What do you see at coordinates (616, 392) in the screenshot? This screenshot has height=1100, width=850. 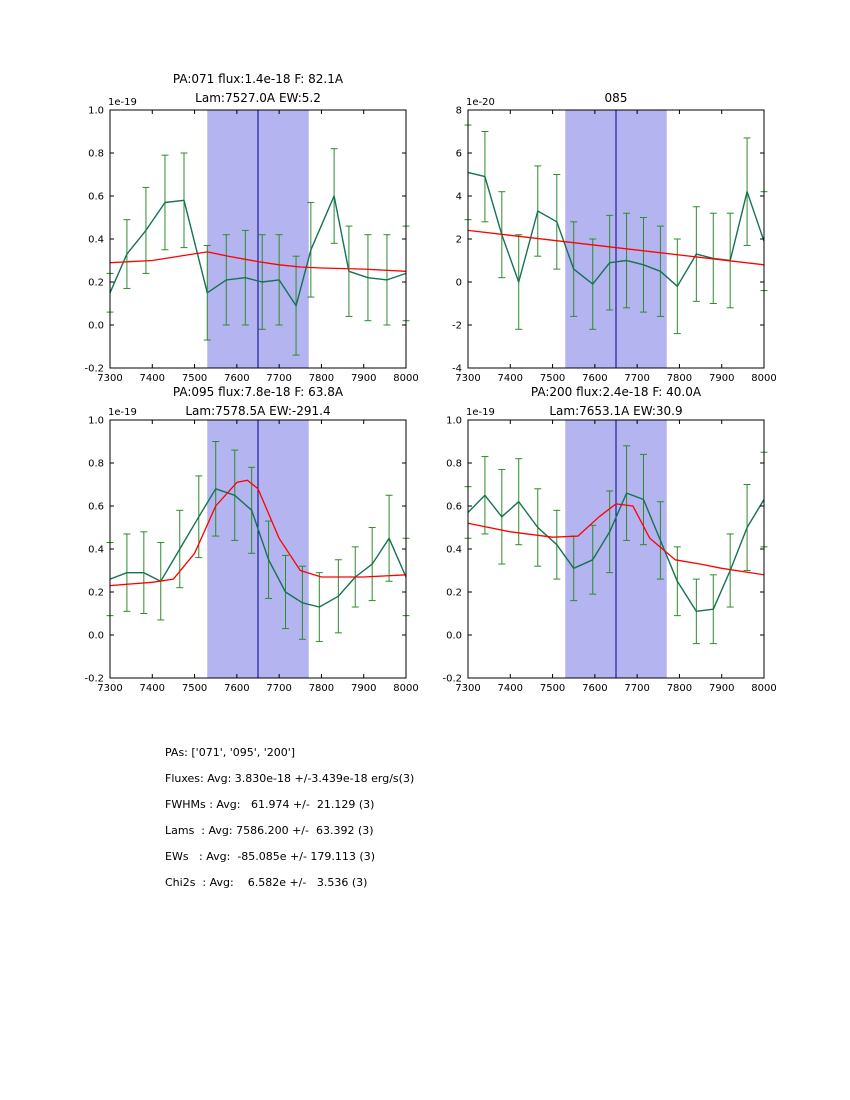 I see `subplot-title-line1: PA:200 flux:2.4e-18 F: 40.0A` at bounding box center [616, 392].